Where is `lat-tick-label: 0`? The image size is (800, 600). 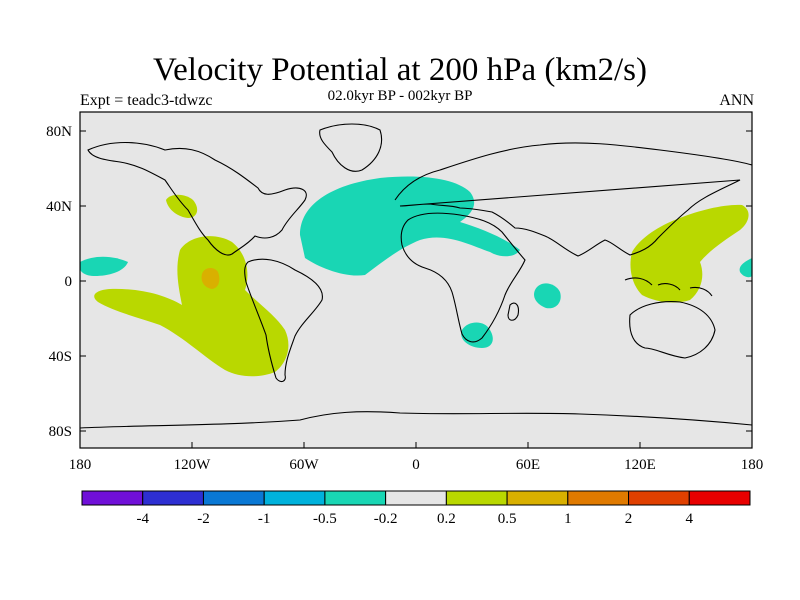 lat-tick-label: 0 is located at coordinates (69, 282).